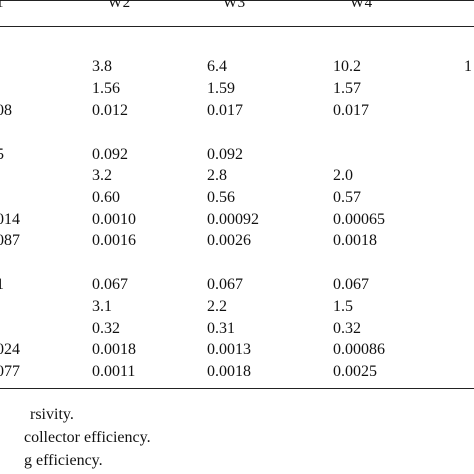 The image size is (474, 474). What do you see at coordinates (110, 110) in the screenshot?
I see `table-cell: 0.012` at bounding box center [110, 110].